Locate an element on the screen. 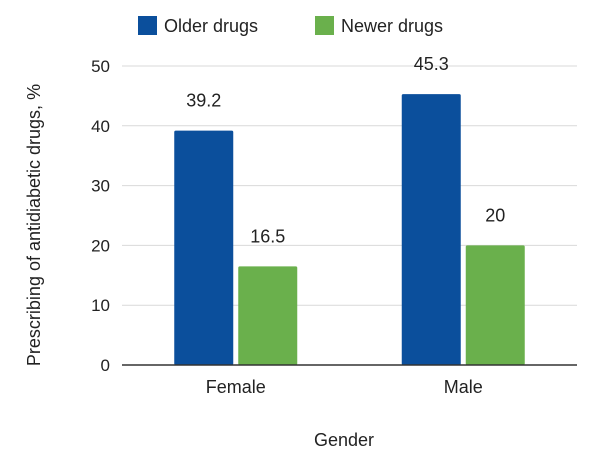  bar-male-older-drugs is located at coordinates (431, 229).